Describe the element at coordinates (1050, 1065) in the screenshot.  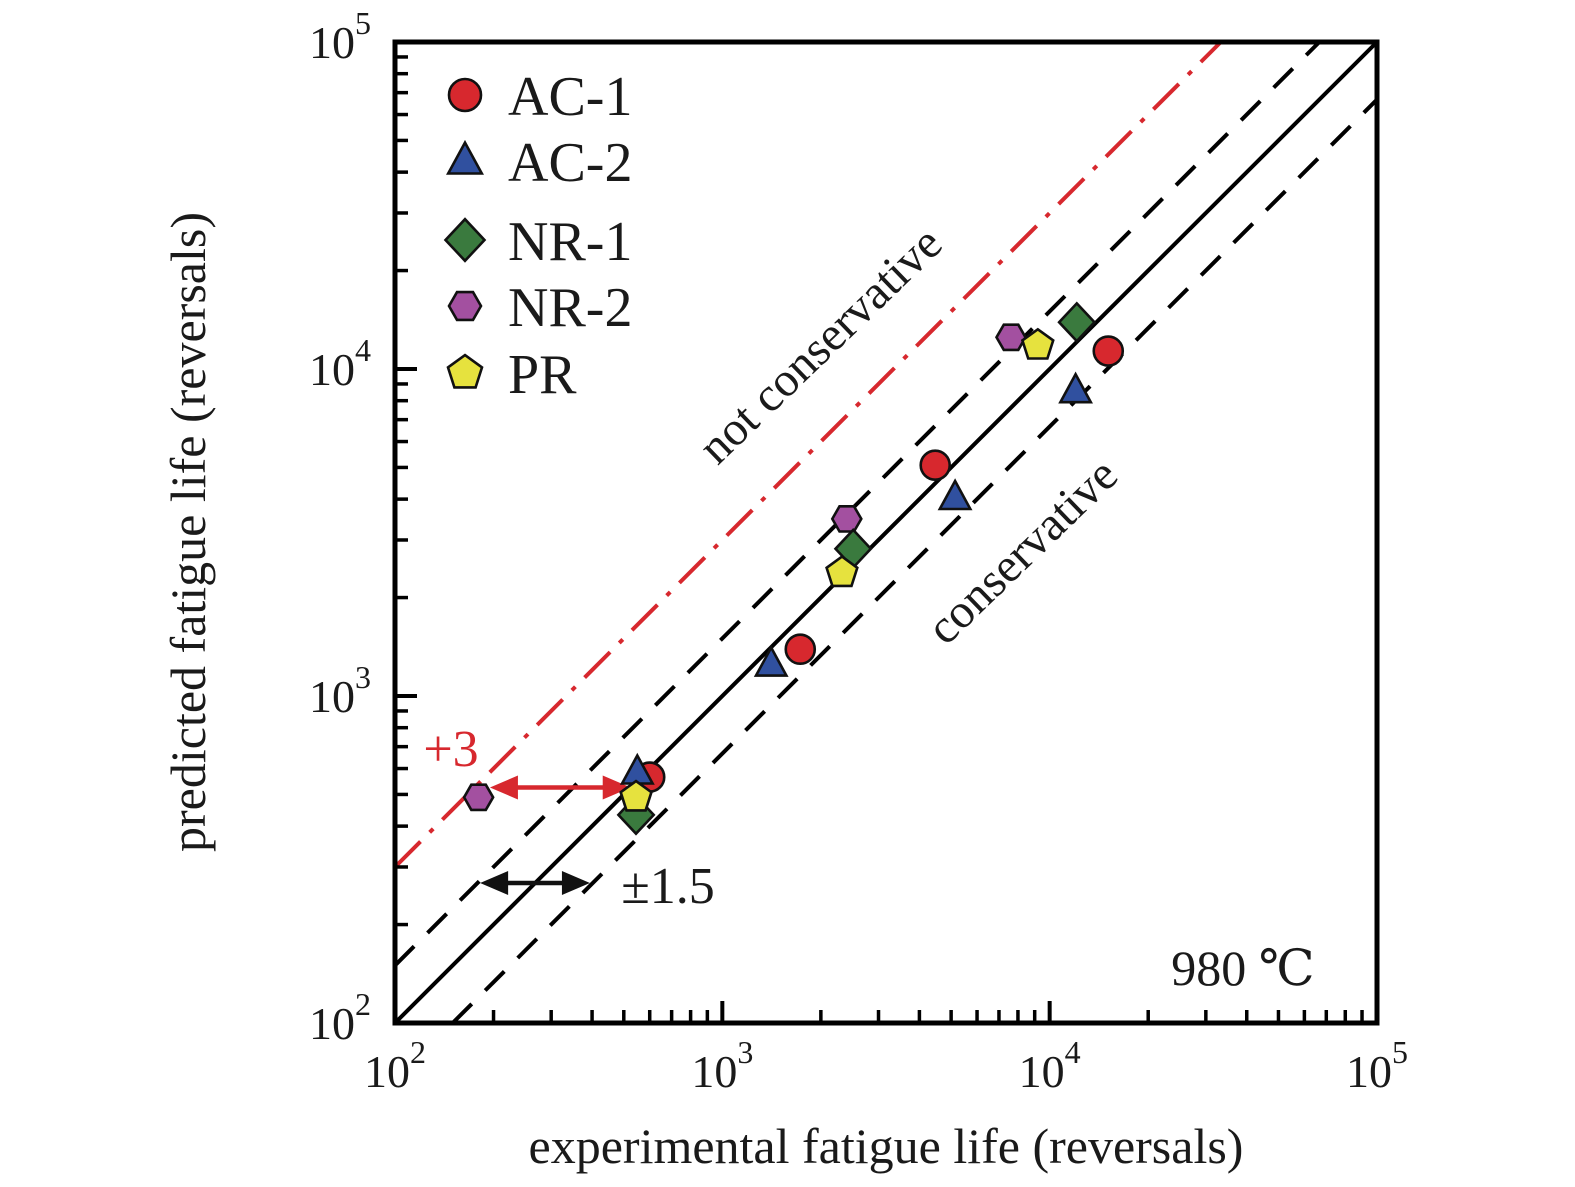
I see `x-tick-label-10e4: 10⁴` at that location.